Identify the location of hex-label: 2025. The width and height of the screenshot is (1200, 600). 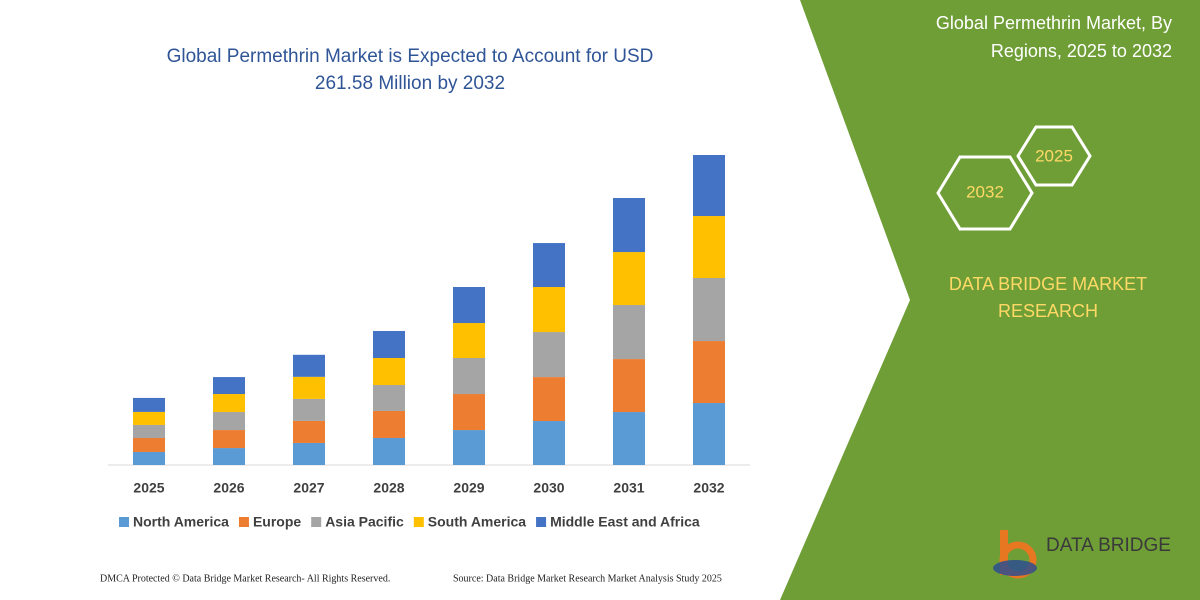
(1054, 155).